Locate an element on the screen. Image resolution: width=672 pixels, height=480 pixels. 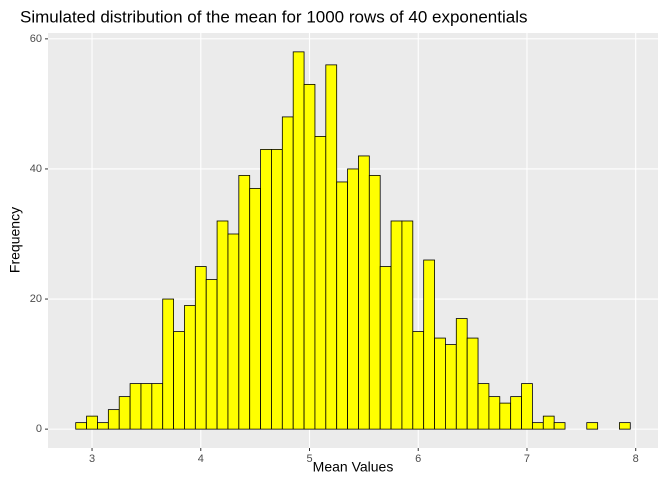
y-tick-label: 0 is located at coordinates (39, 429).